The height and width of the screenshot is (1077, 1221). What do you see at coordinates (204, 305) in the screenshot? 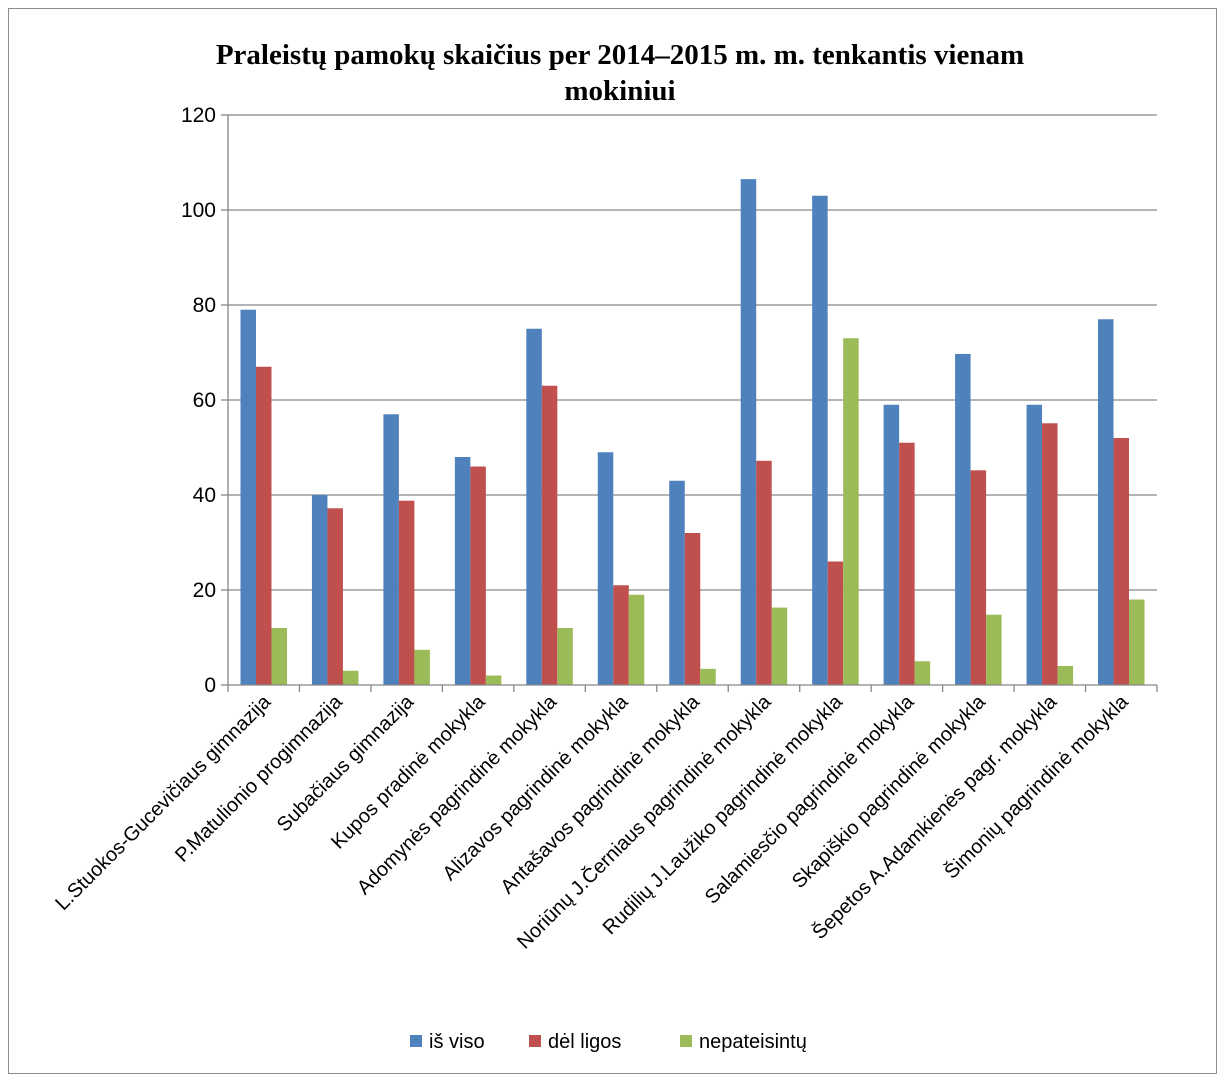
I see `y-tick-label: 80` at bounding box center [204, 305].